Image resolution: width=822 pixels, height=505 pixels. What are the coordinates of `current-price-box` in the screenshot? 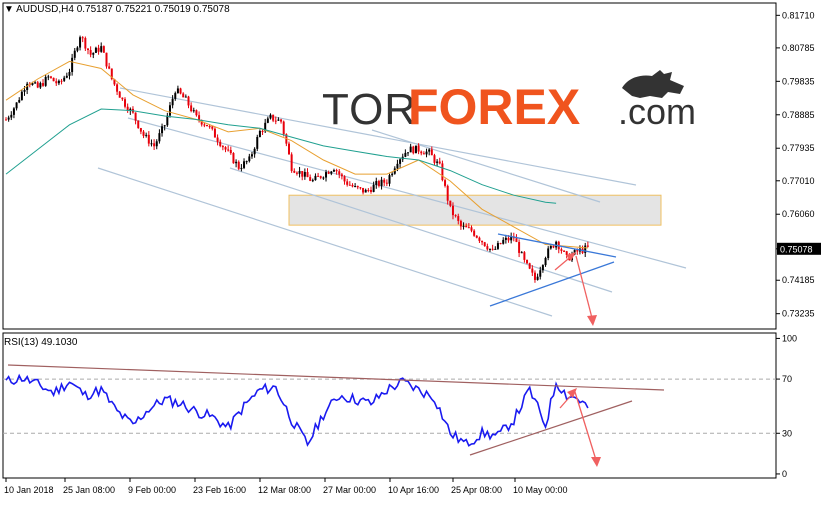 It's located at (799, 248).